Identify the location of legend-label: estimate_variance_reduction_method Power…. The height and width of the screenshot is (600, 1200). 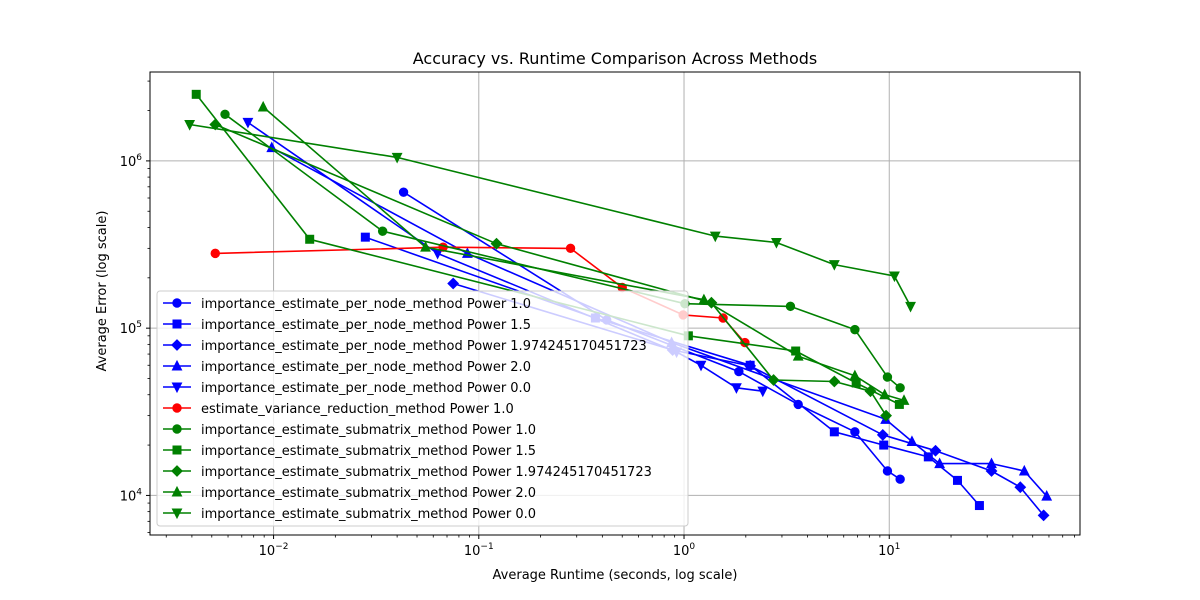
(357, 409).